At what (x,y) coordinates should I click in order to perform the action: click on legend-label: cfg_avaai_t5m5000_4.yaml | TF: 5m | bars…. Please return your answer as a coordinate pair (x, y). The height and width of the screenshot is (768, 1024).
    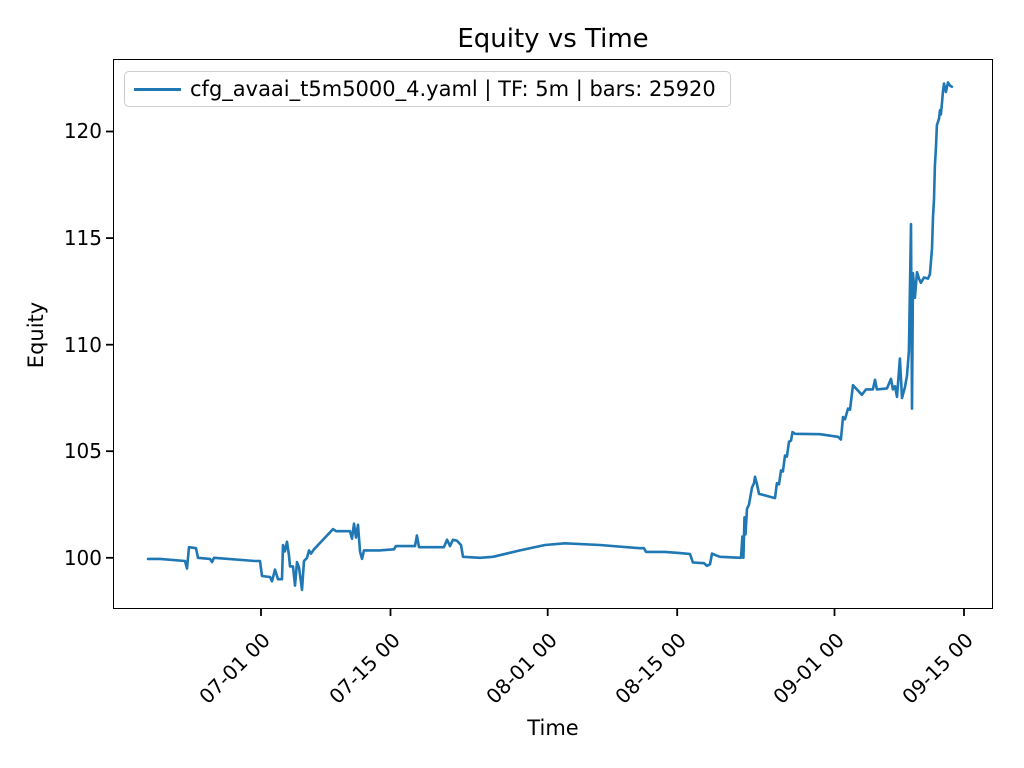
    Looking at the image, I should click on (453, 89).